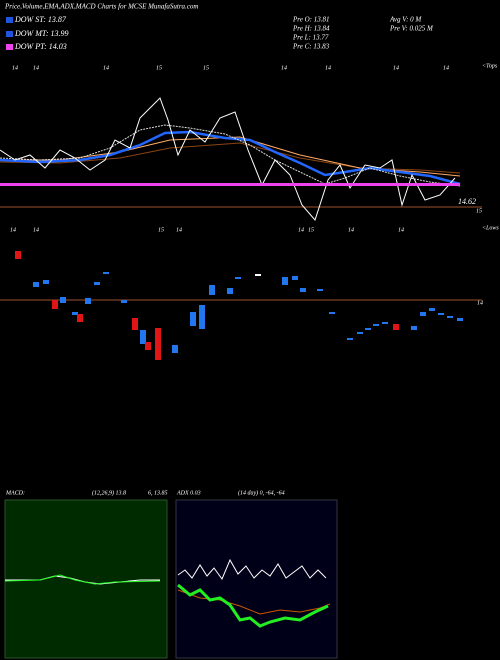 This screenshot has width=500, height=660. Describe the element at coordinates (158, 493) in the screenshot. I see `macd-values: 6, 13.85` at that location.